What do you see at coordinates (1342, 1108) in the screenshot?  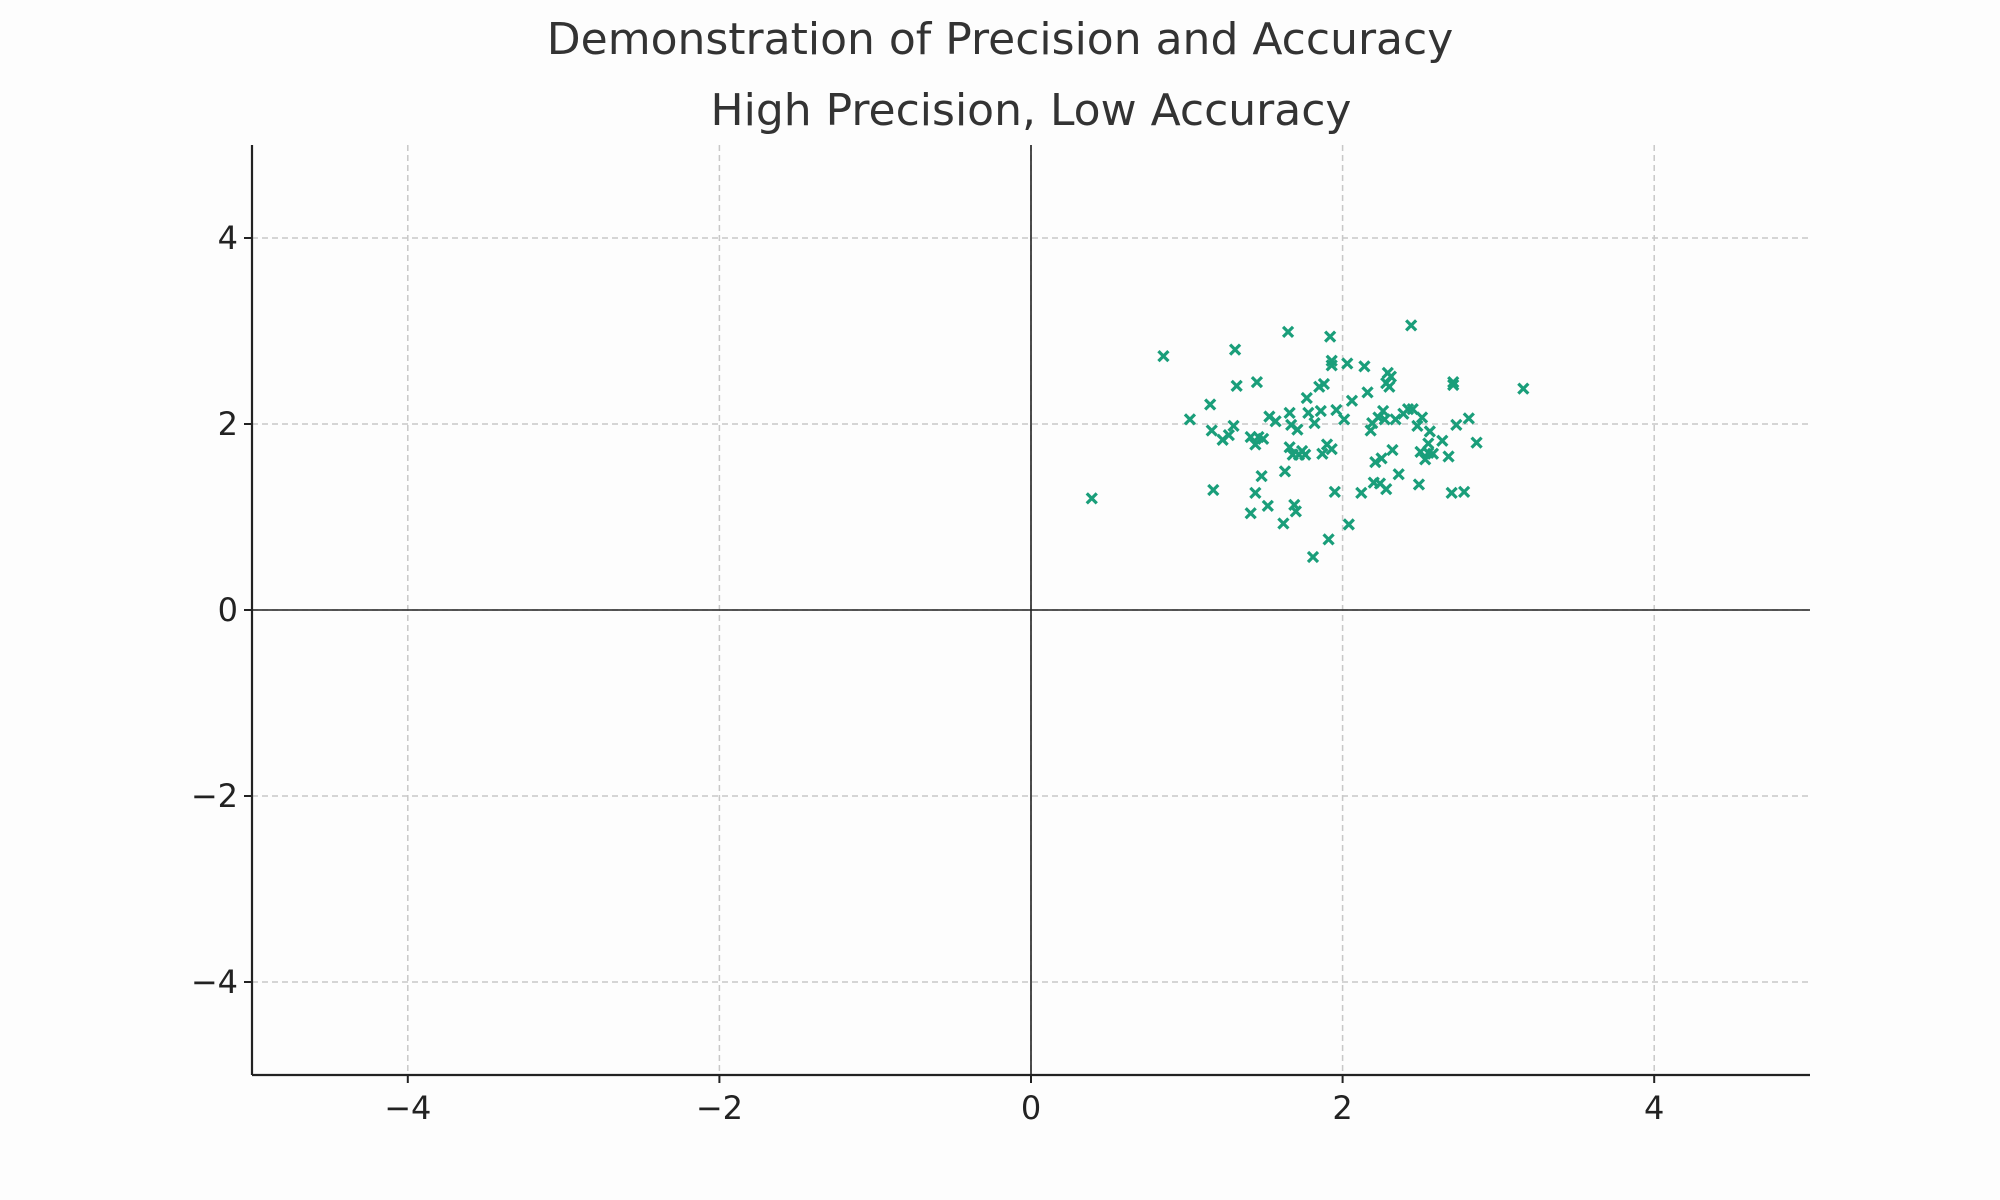 I see `x-tick-label: 2` at bounding box center [1342, 1108].